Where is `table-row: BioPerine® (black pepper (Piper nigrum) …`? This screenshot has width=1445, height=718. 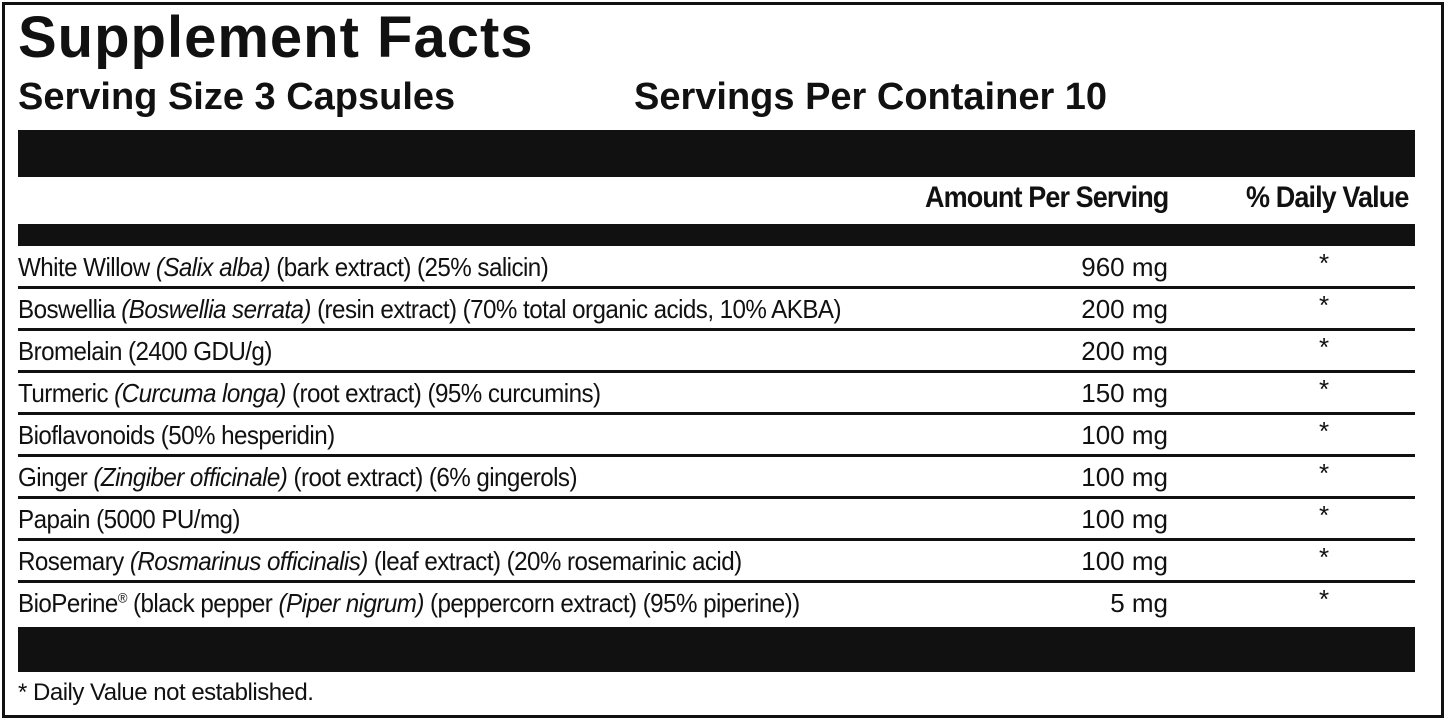
table-row: BioPerine® (black pepper (Piper nigrum) … is located at coordinates (716, 602).